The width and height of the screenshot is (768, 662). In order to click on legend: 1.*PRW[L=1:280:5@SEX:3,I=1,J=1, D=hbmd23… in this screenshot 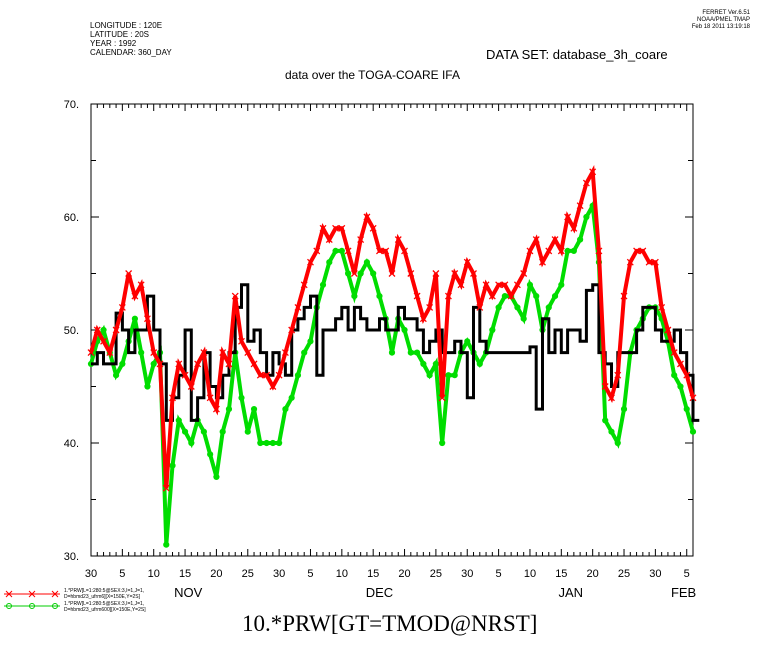, I will do `click(102, 603)`.